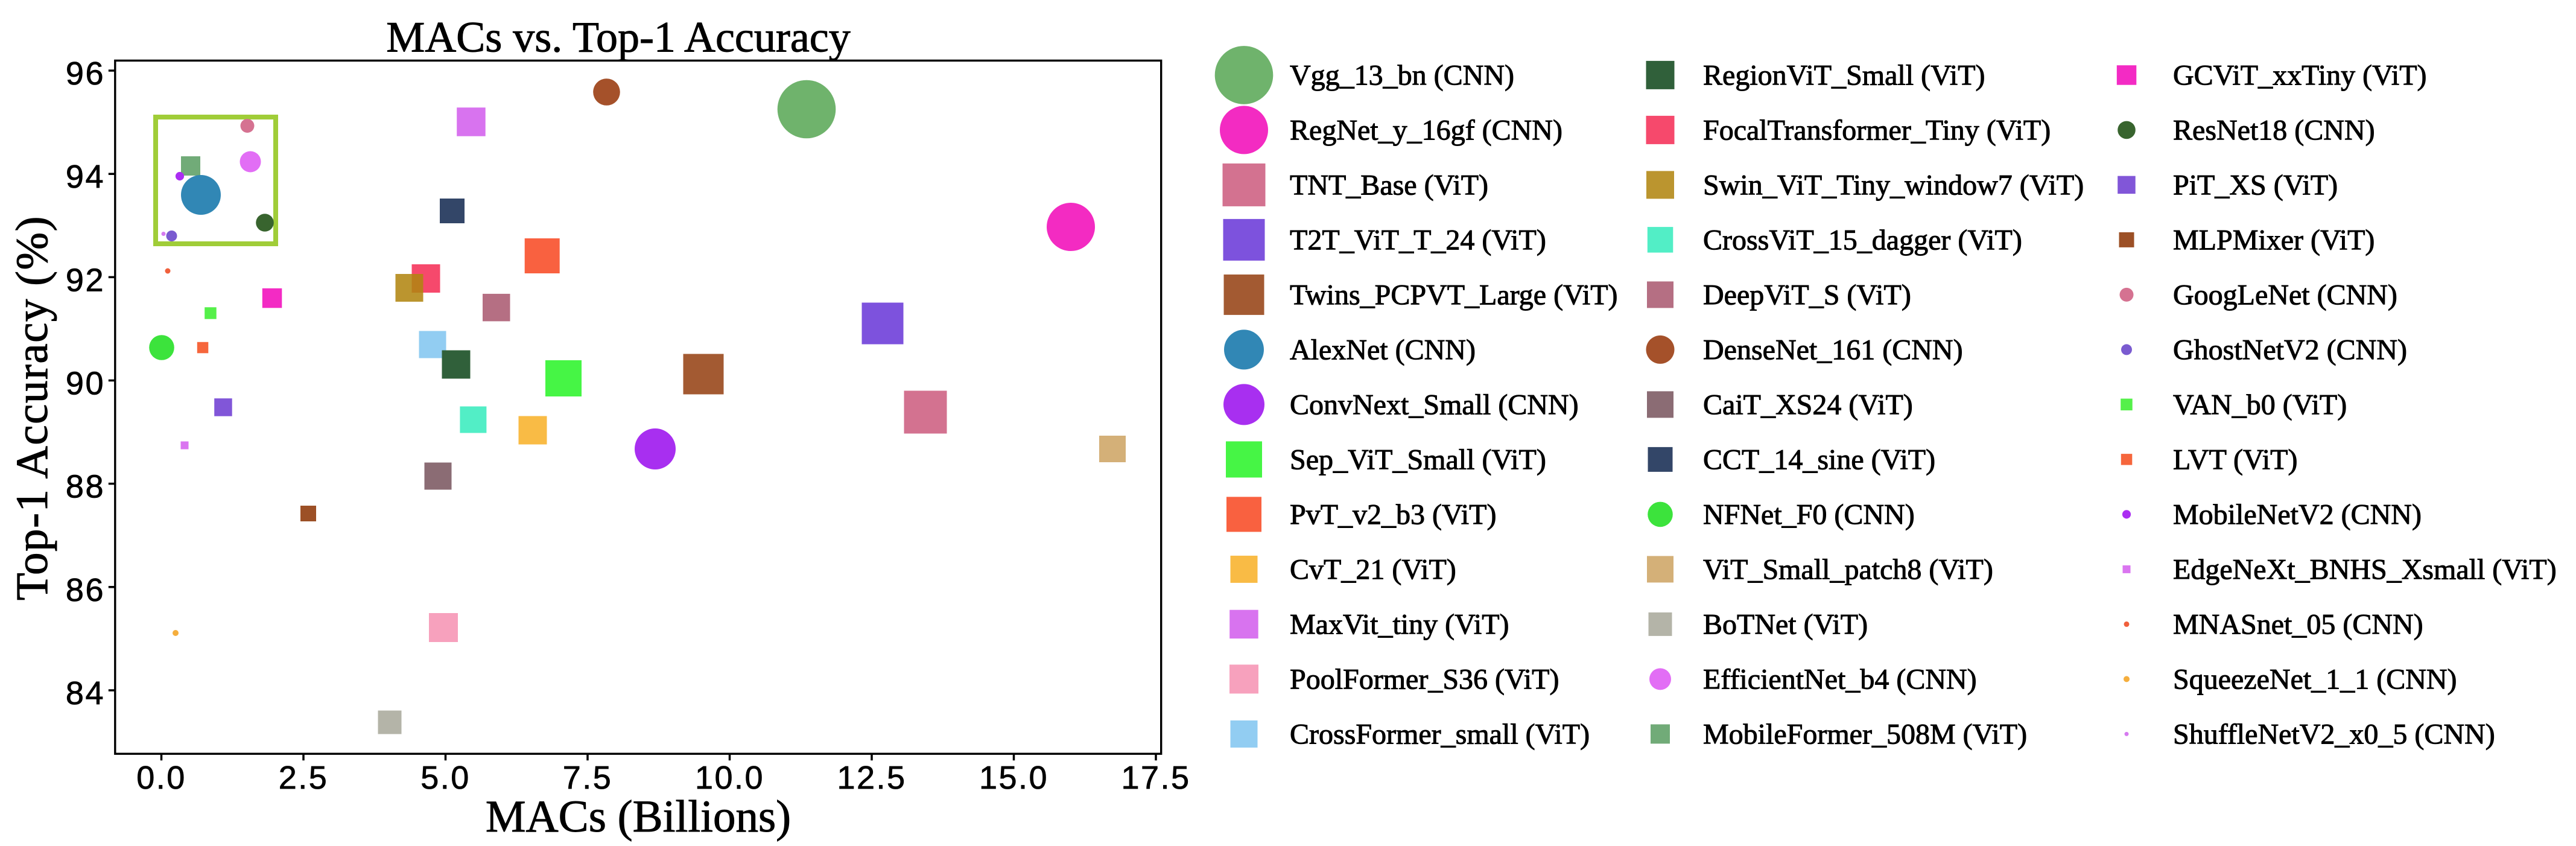 The height and width of the screenshot is (846, 2576). Describe the element at coordinates (1786, 625) in the screenshot. I see `svg-text: BoTNet (ViT)` at that location.